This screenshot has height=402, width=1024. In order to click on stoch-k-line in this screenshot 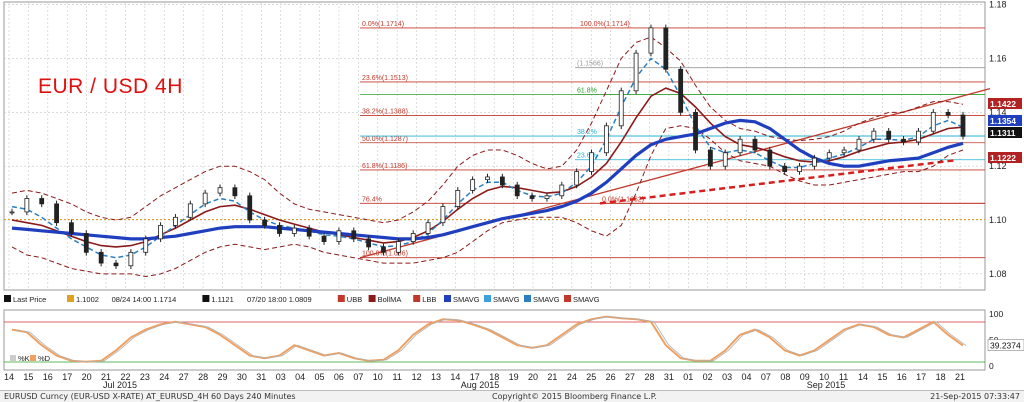, I will do `click(487, 339)`.